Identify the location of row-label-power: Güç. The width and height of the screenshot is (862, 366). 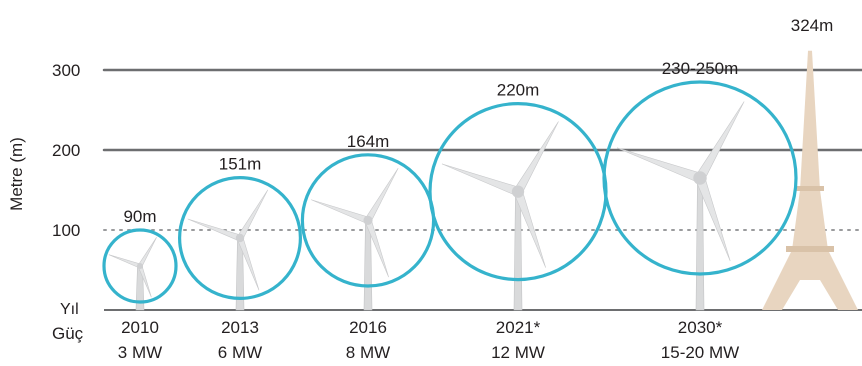
(68, 333).